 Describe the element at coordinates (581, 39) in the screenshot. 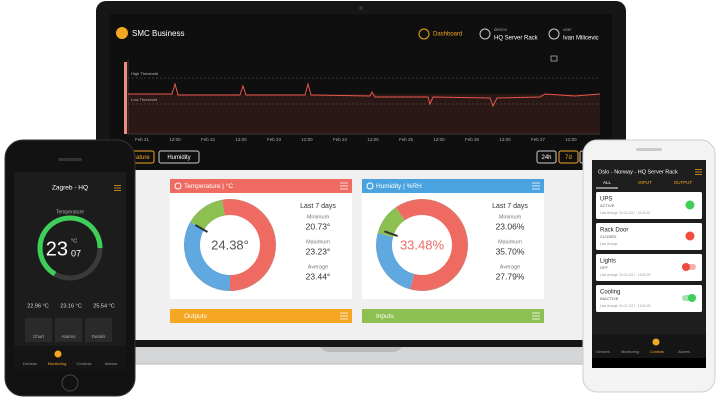

I see `user-name: Ivan Milicevic` at that location.